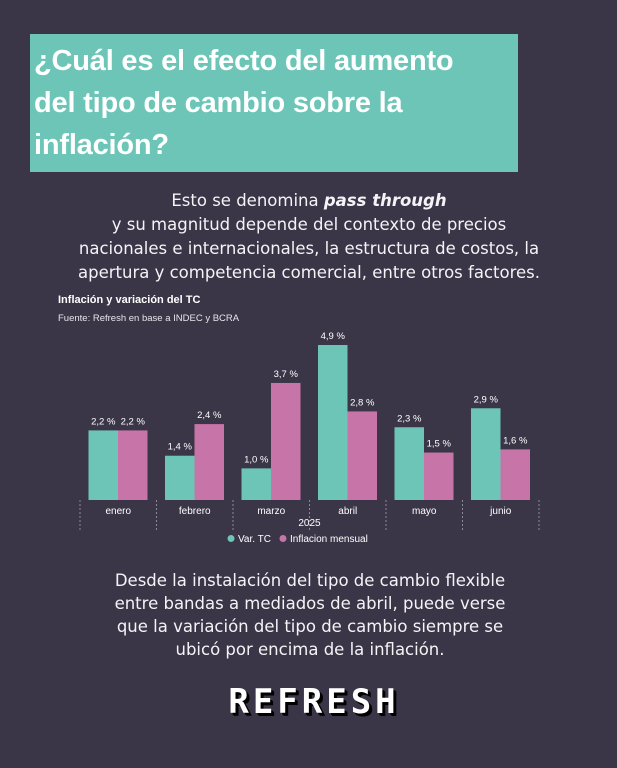 The height and width of the screenshot is (768, 617). Describe the element at coordinates (362, 402) in the screenshot. I see `data-label: 2,8 %` at that location.